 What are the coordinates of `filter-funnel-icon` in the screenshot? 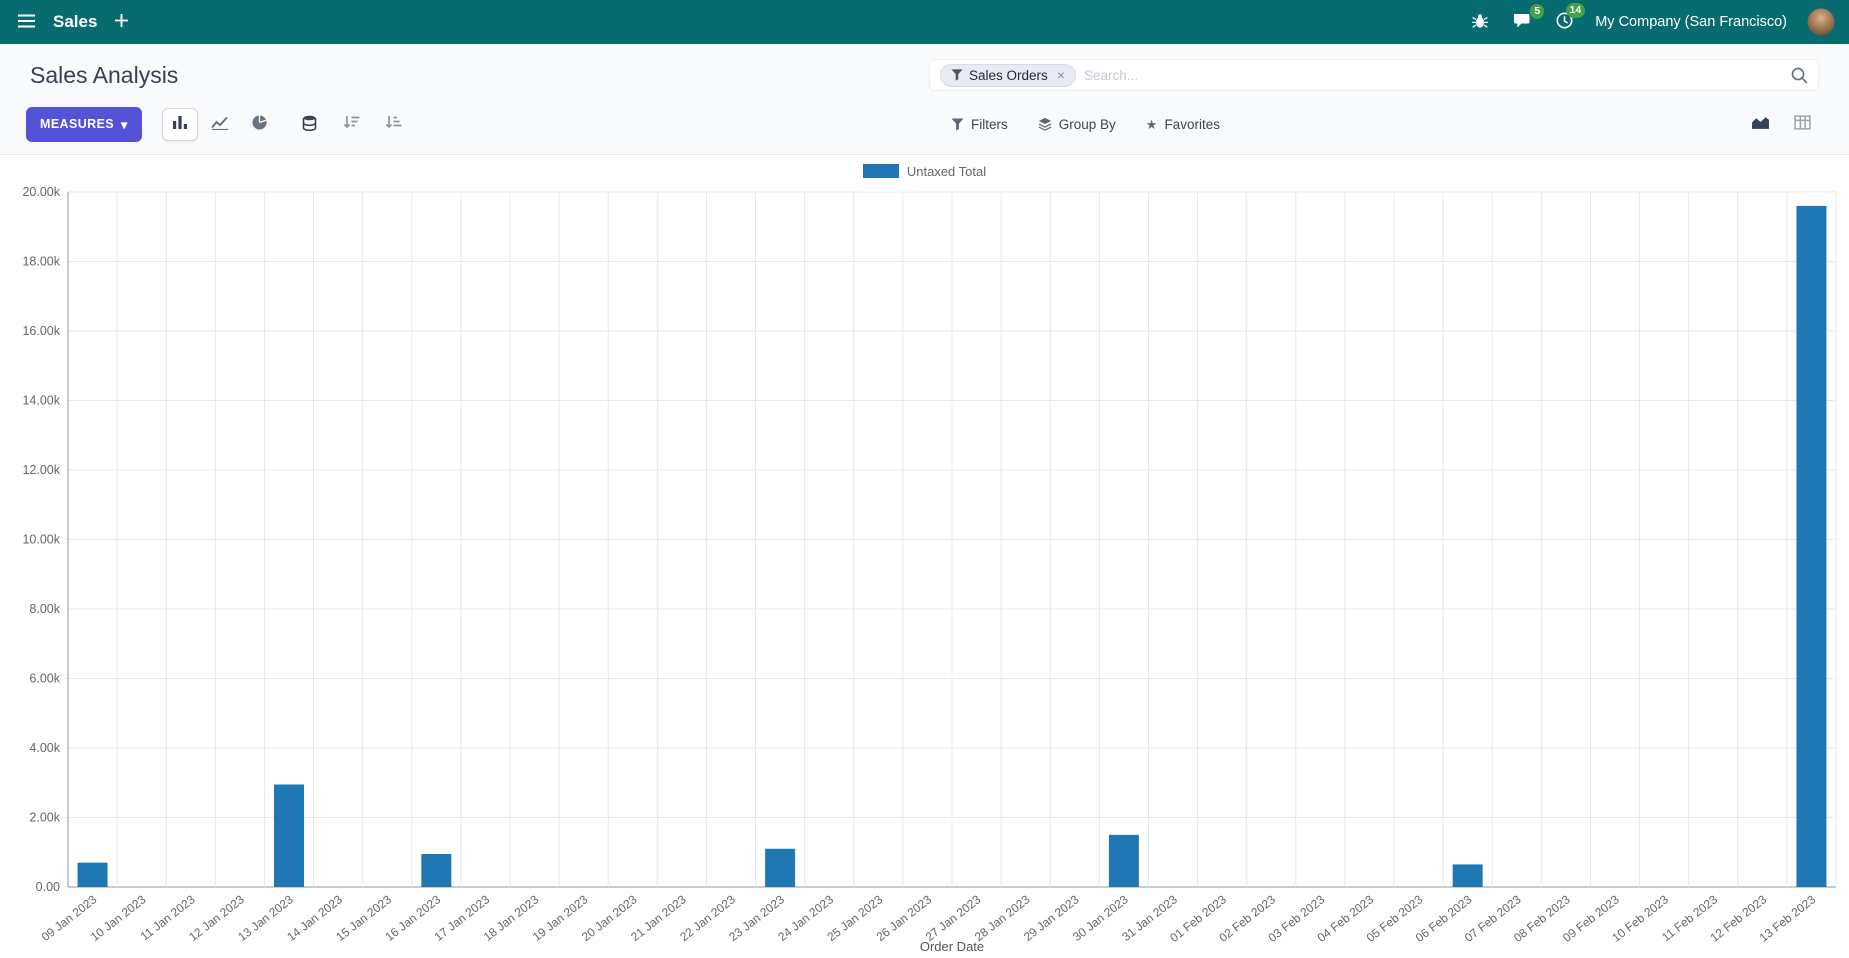 It's located at (957, 124).